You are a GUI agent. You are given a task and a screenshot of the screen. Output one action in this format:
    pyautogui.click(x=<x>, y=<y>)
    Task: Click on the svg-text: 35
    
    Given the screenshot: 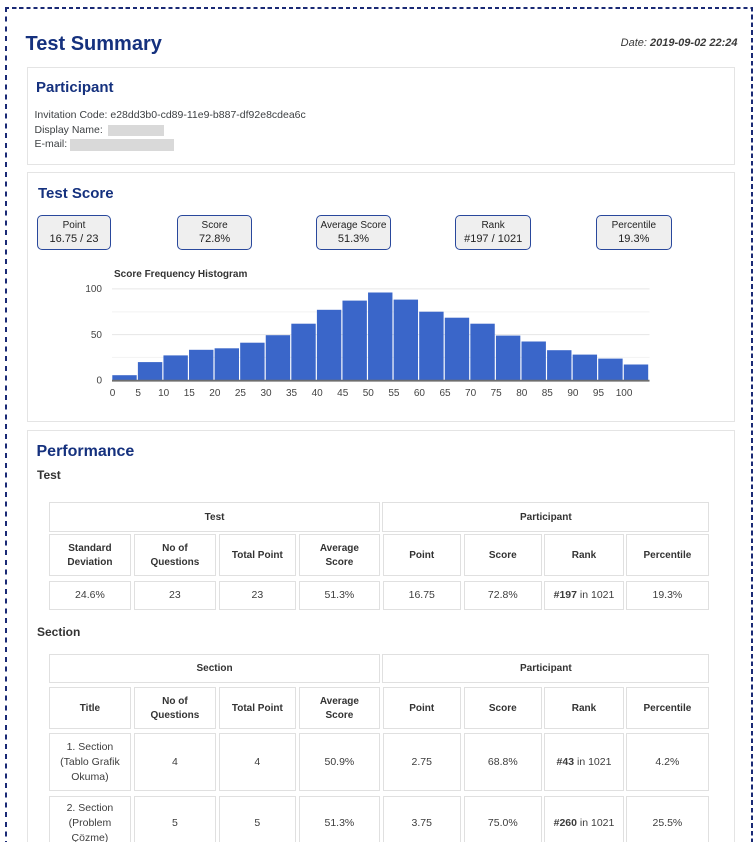 What is the action you would take?
    pyautogui.click(x=292, y=393)
    